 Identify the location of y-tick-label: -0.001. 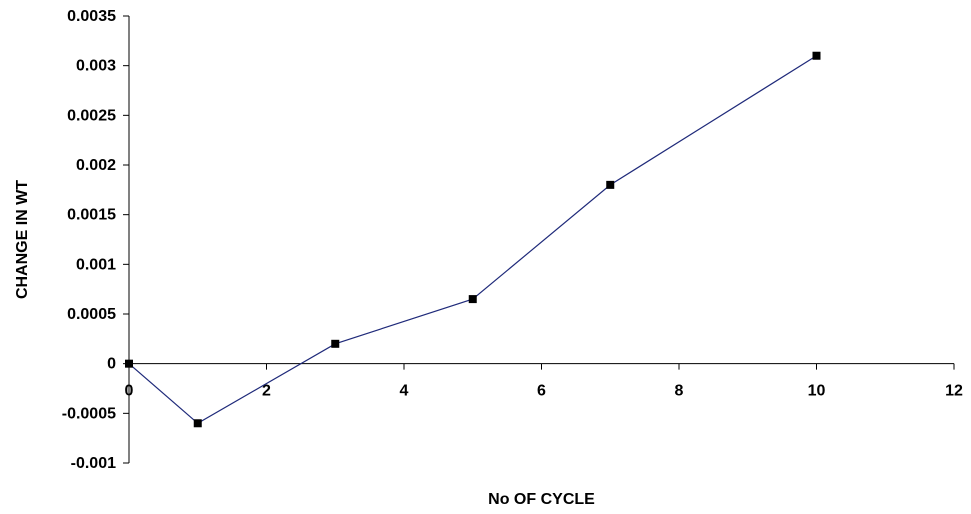
(93, 463).